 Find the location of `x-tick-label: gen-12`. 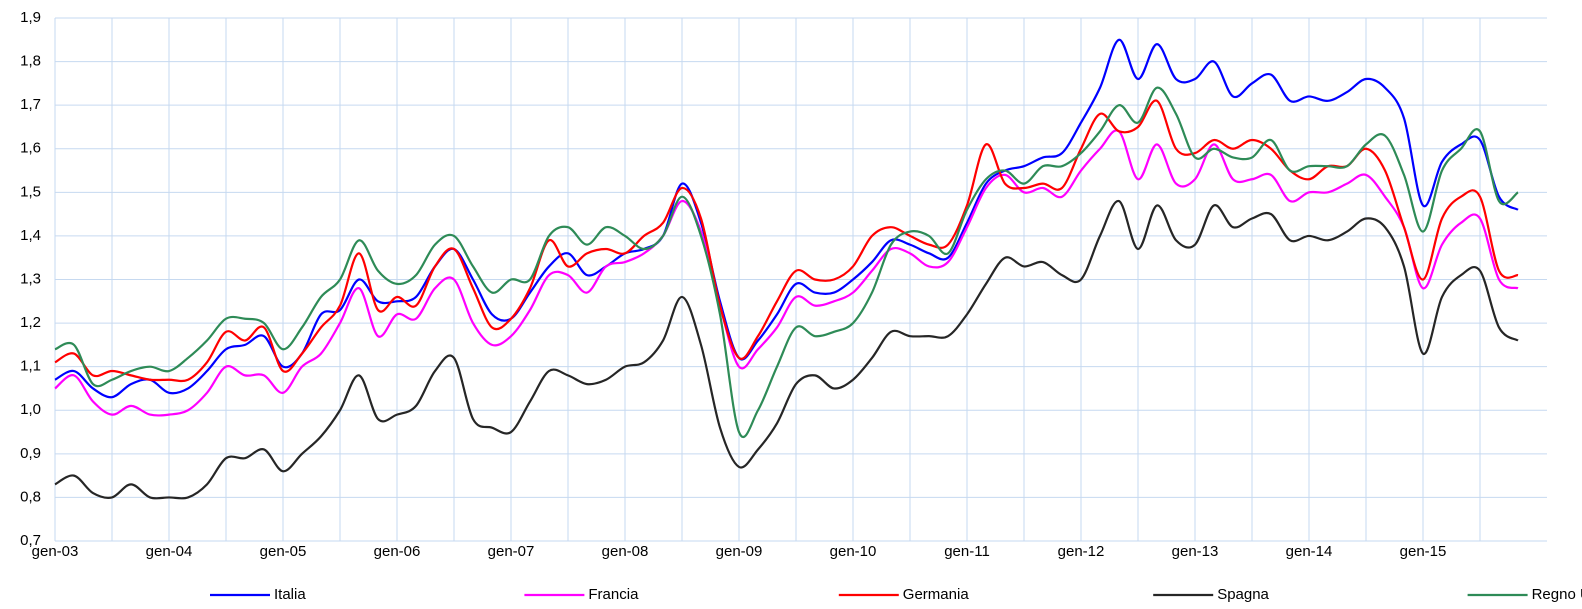

x-tick-label: gen-12 is located at coordinates (1081, 551).